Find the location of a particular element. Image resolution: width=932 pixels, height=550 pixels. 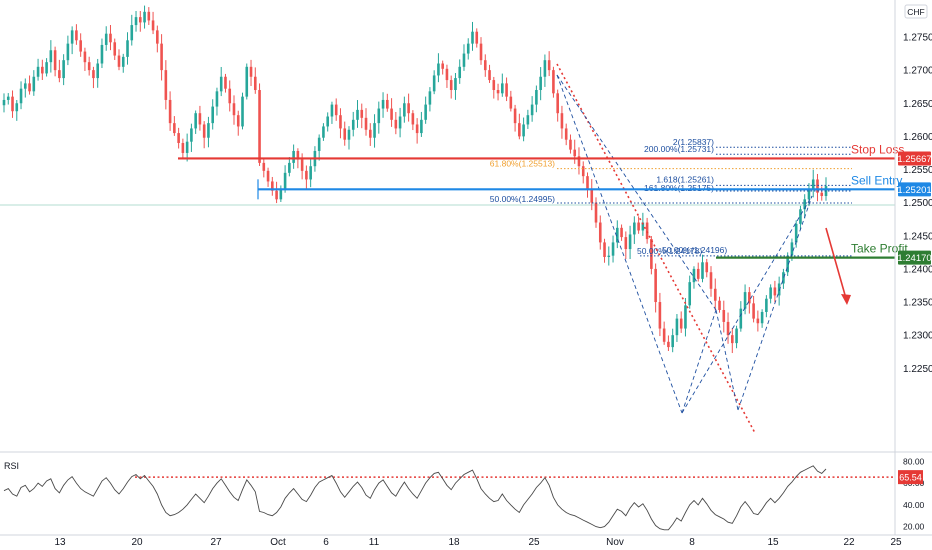

price-tick-label: 1.23000 is located at coordinates (917, 336).